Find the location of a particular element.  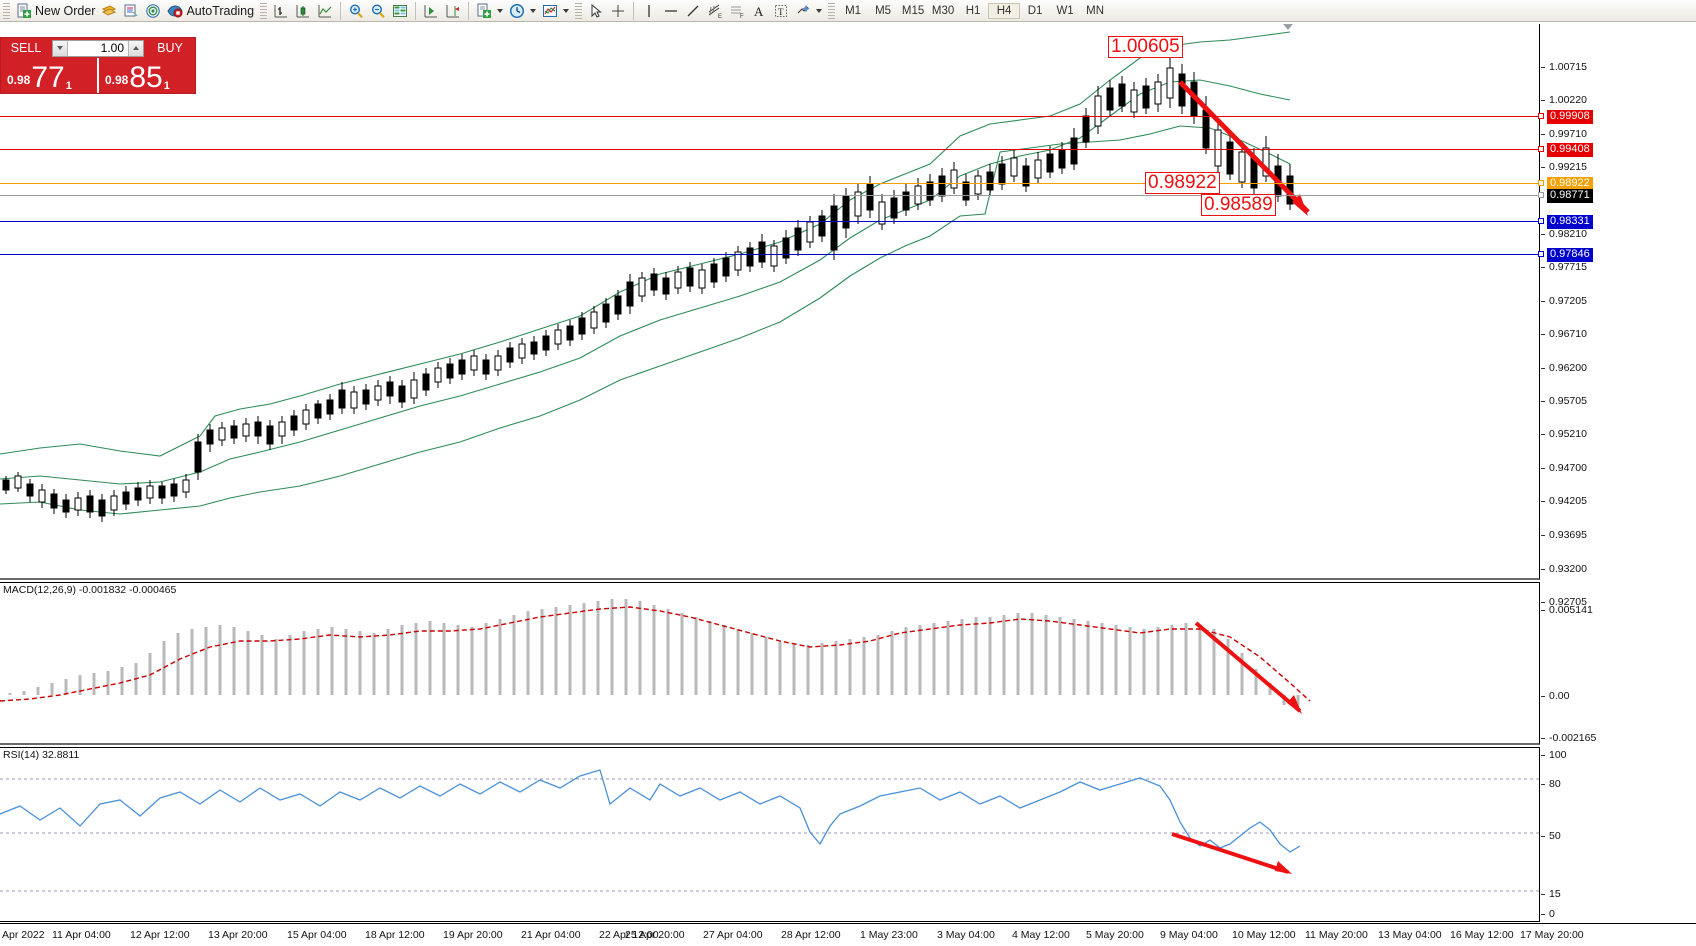

price-tick-label: 0.95705 is located at coordinates (1568, 401).